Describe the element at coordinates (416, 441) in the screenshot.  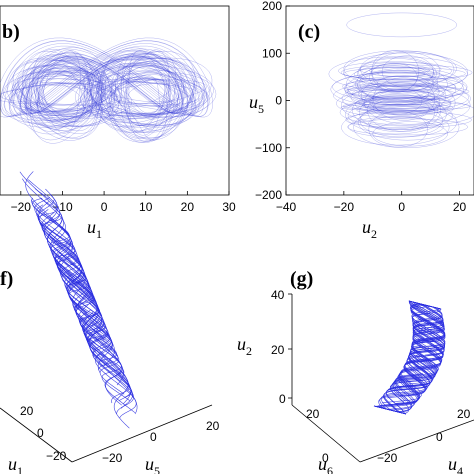
I see `panel-g-axis-right` at that location.